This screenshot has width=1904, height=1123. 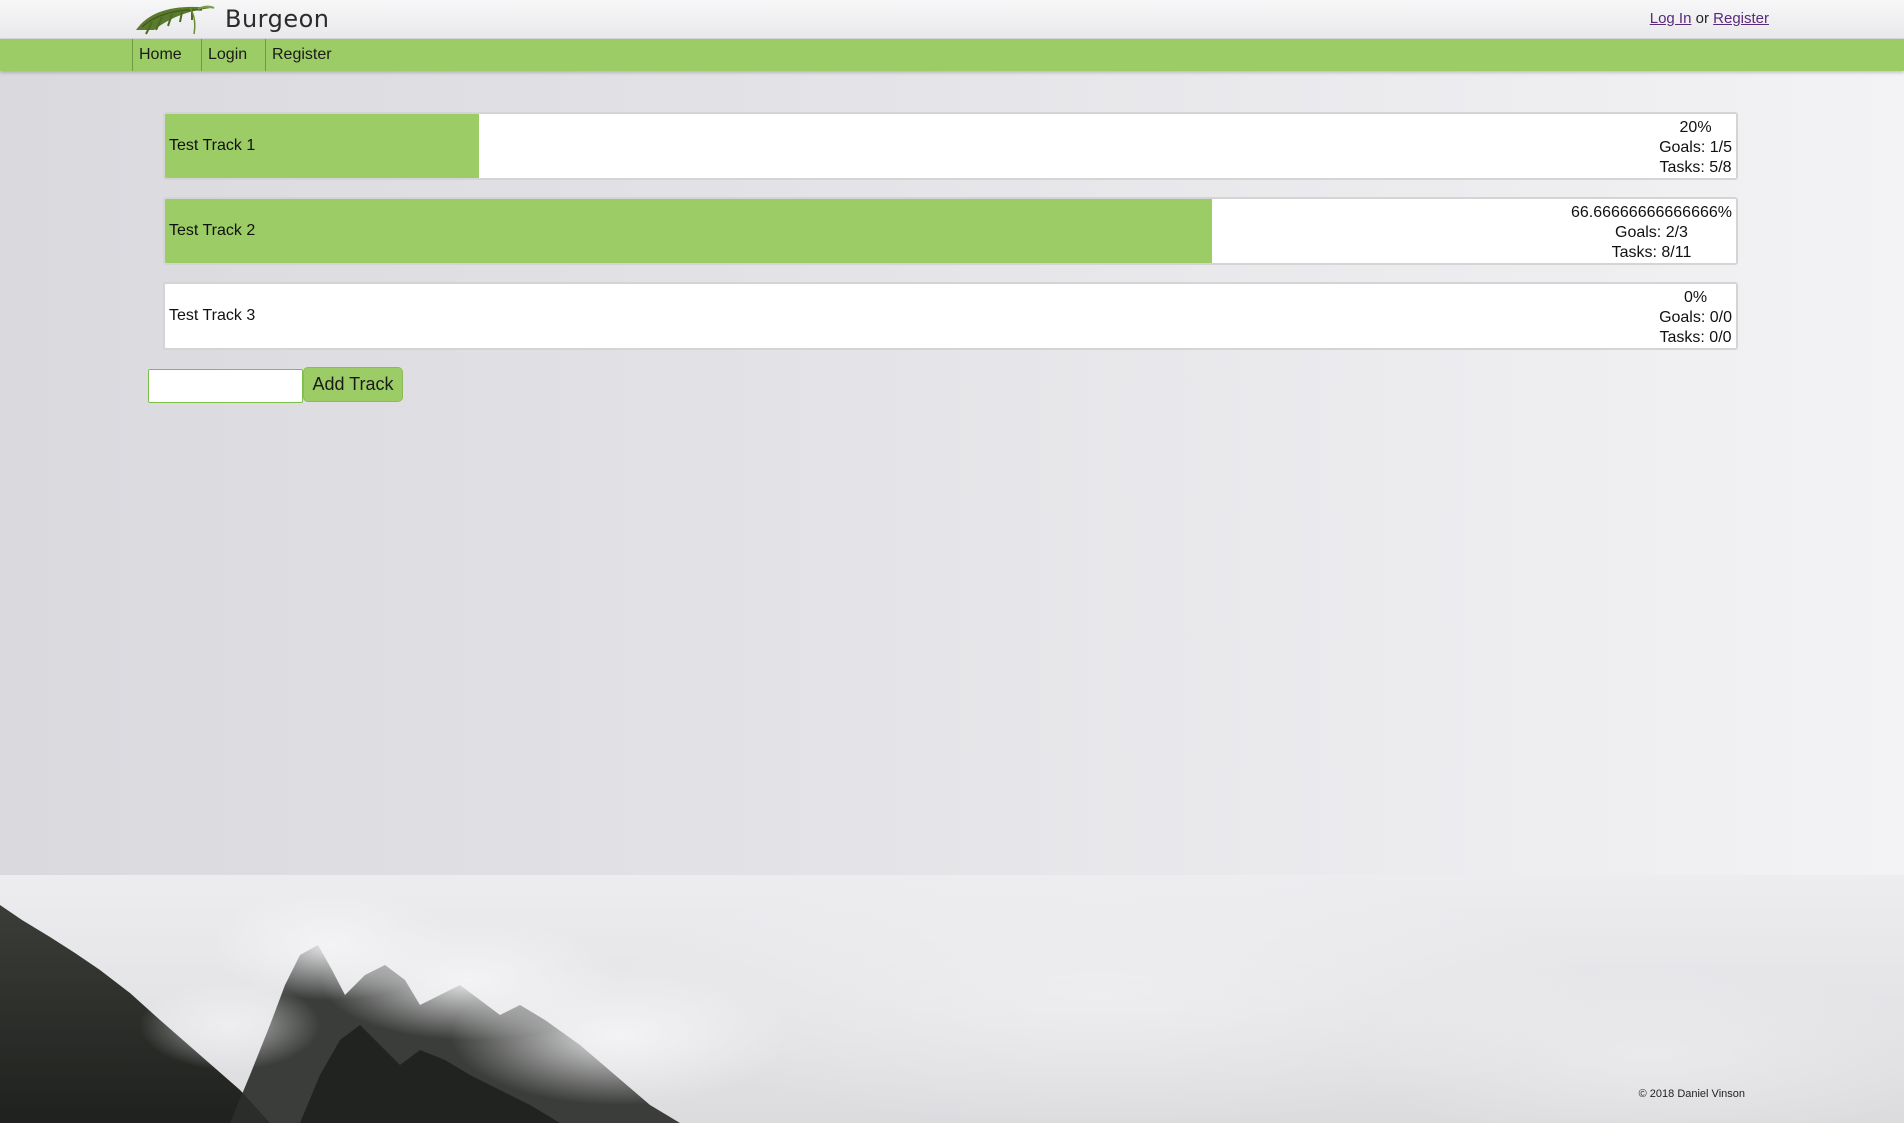 I want to click on track-tasks: Tasks: 0/0, so click(x=1695, y=337).